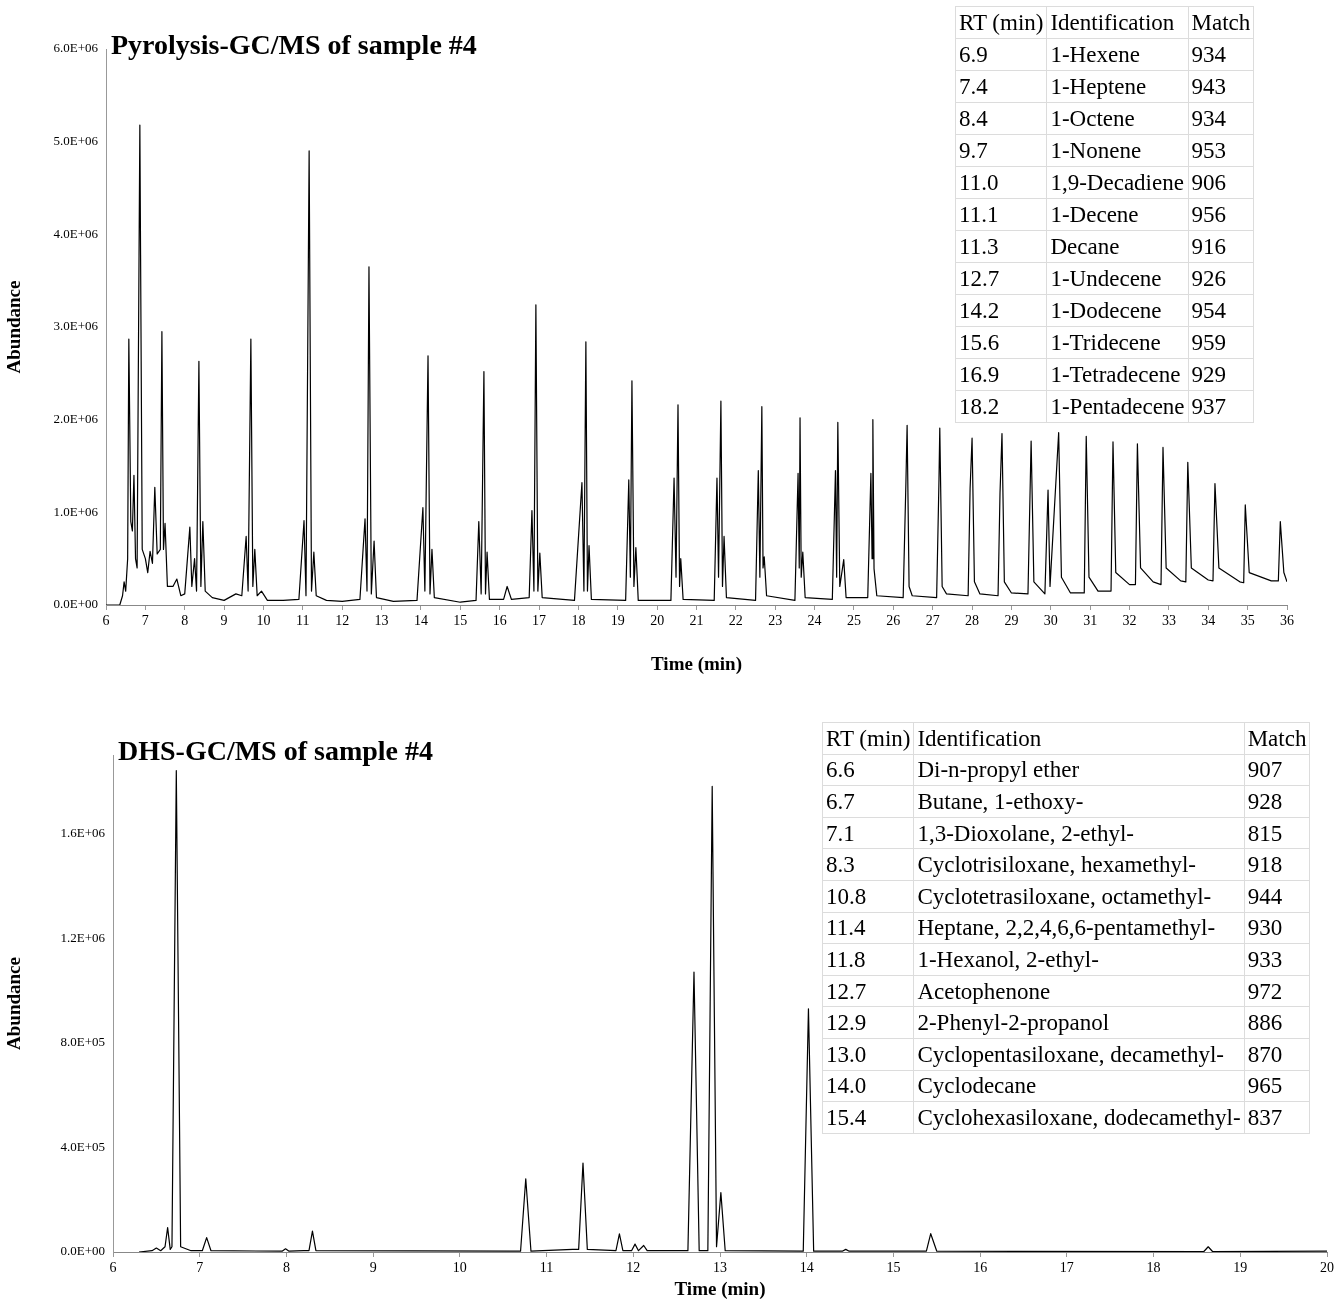  What do you see at coordinates (1221, 214) in the screenshot?
I see `annotation: 956` at bounding box center [1221, 214].